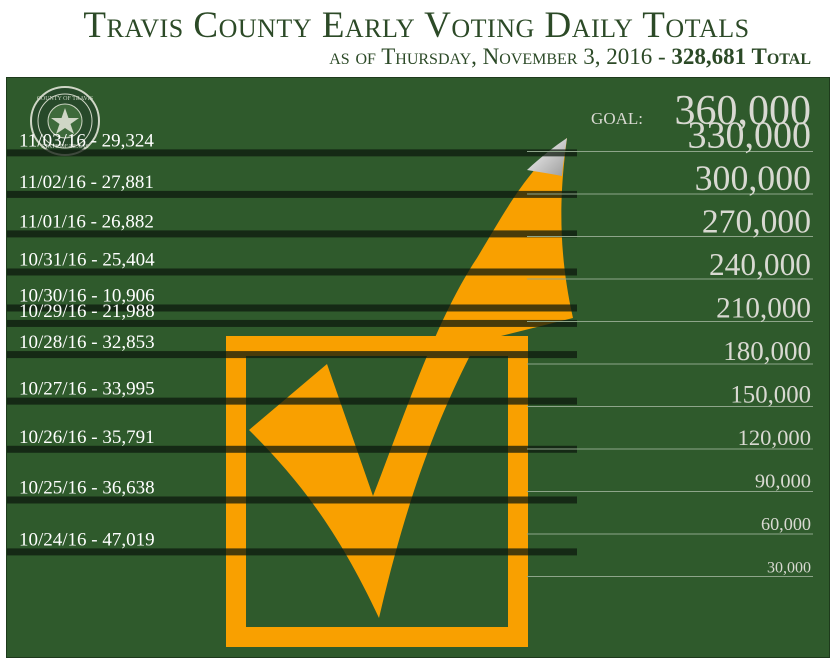 The width and height of the screenshot is (833, 660). Describe the element at coordinates (500, 56) in the screenshot. I see `subtitle-date: as of Thursday, November 3, 2016 -` at that location.